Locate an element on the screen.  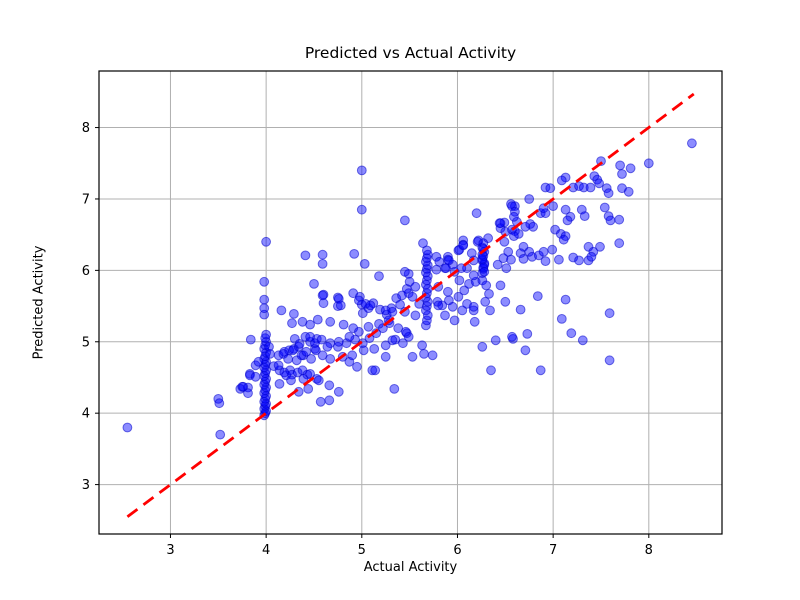
chart-title: Predicted vs Actual Activity is located at coordinates (410, 53).